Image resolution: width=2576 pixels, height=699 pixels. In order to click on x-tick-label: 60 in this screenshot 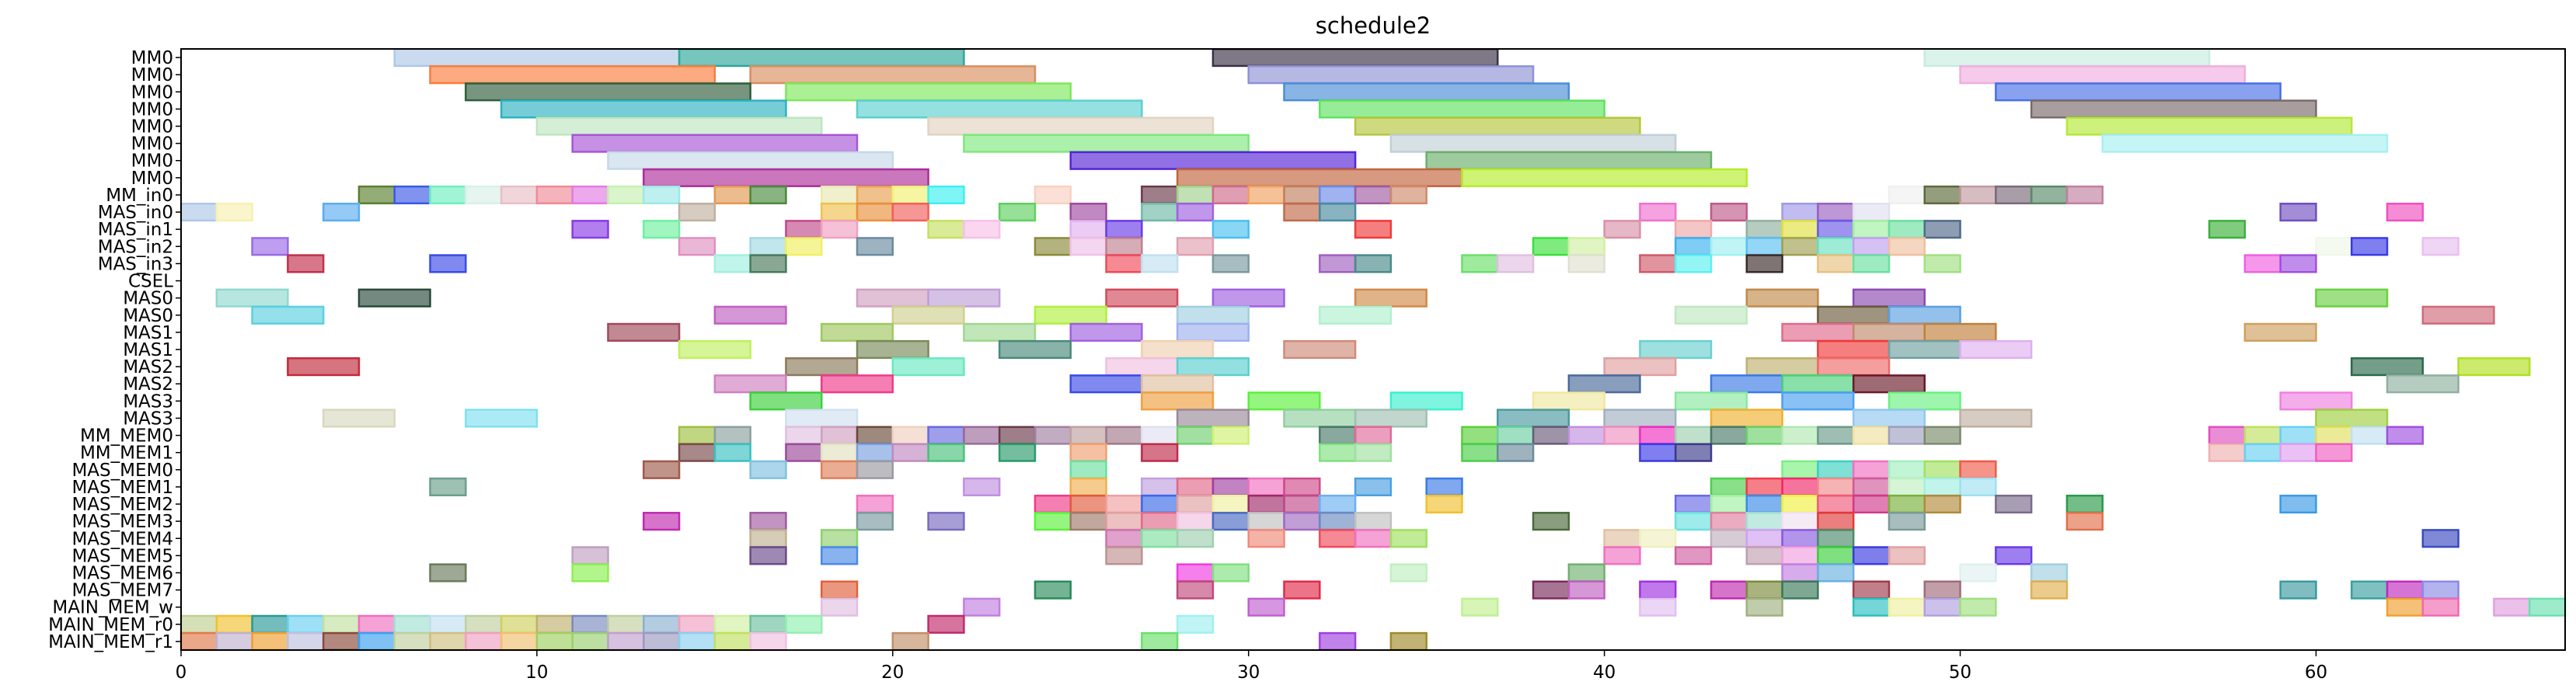, I will do `click(2316, 672)`.